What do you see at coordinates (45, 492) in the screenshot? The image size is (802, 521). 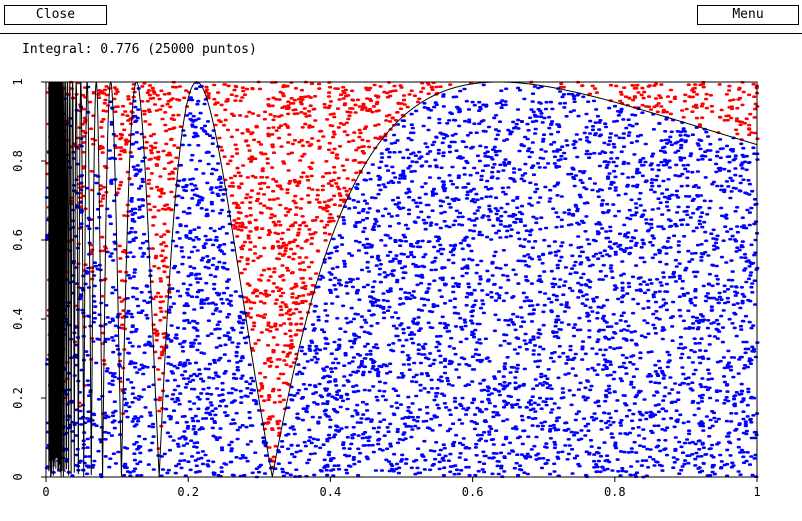 I see `x-tick-label: 0` at bounding box center [45, 492].